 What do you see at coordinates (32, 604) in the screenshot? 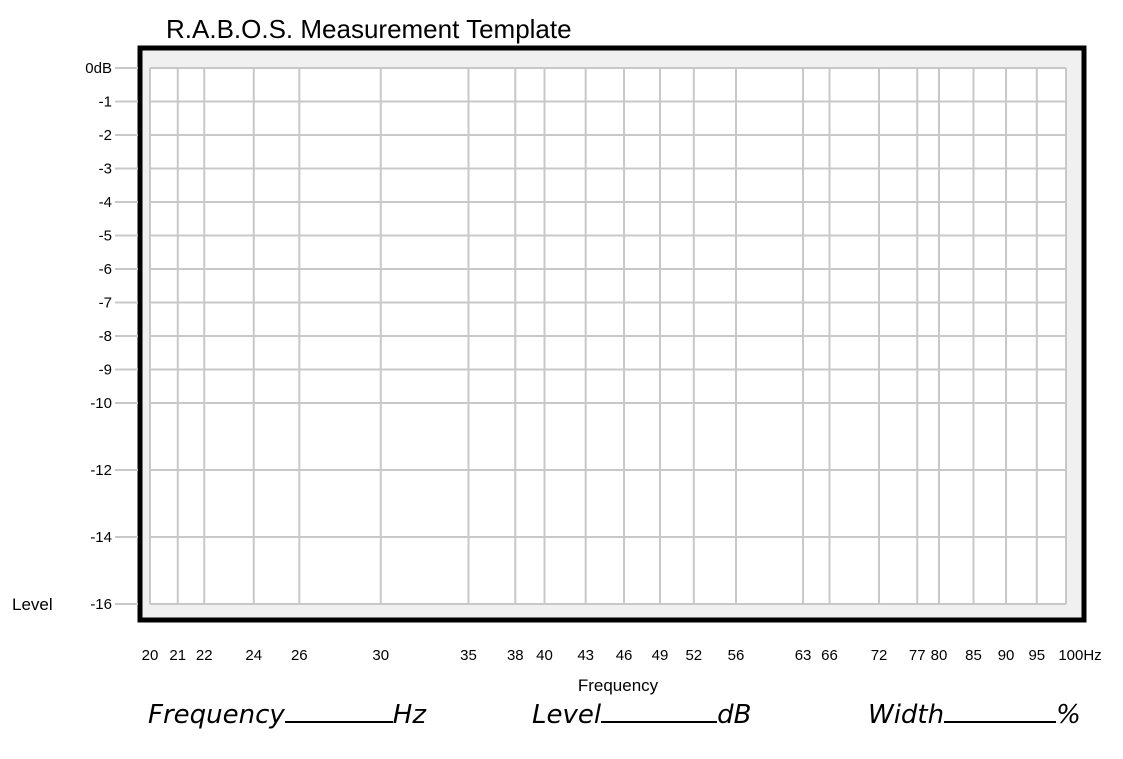
I see `y-axis-title: Level` at bounding box center [32, 604].